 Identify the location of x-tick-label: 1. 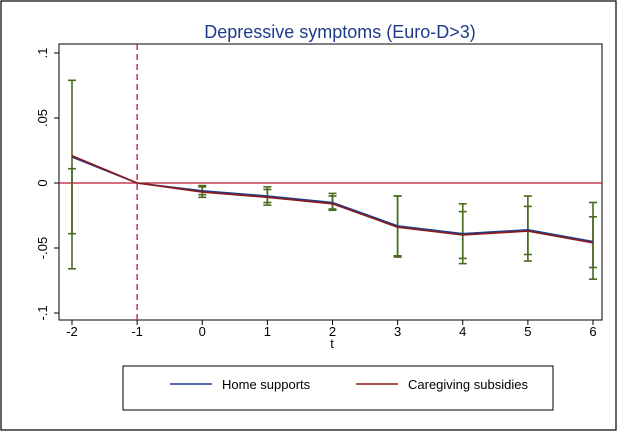
(267, 331).